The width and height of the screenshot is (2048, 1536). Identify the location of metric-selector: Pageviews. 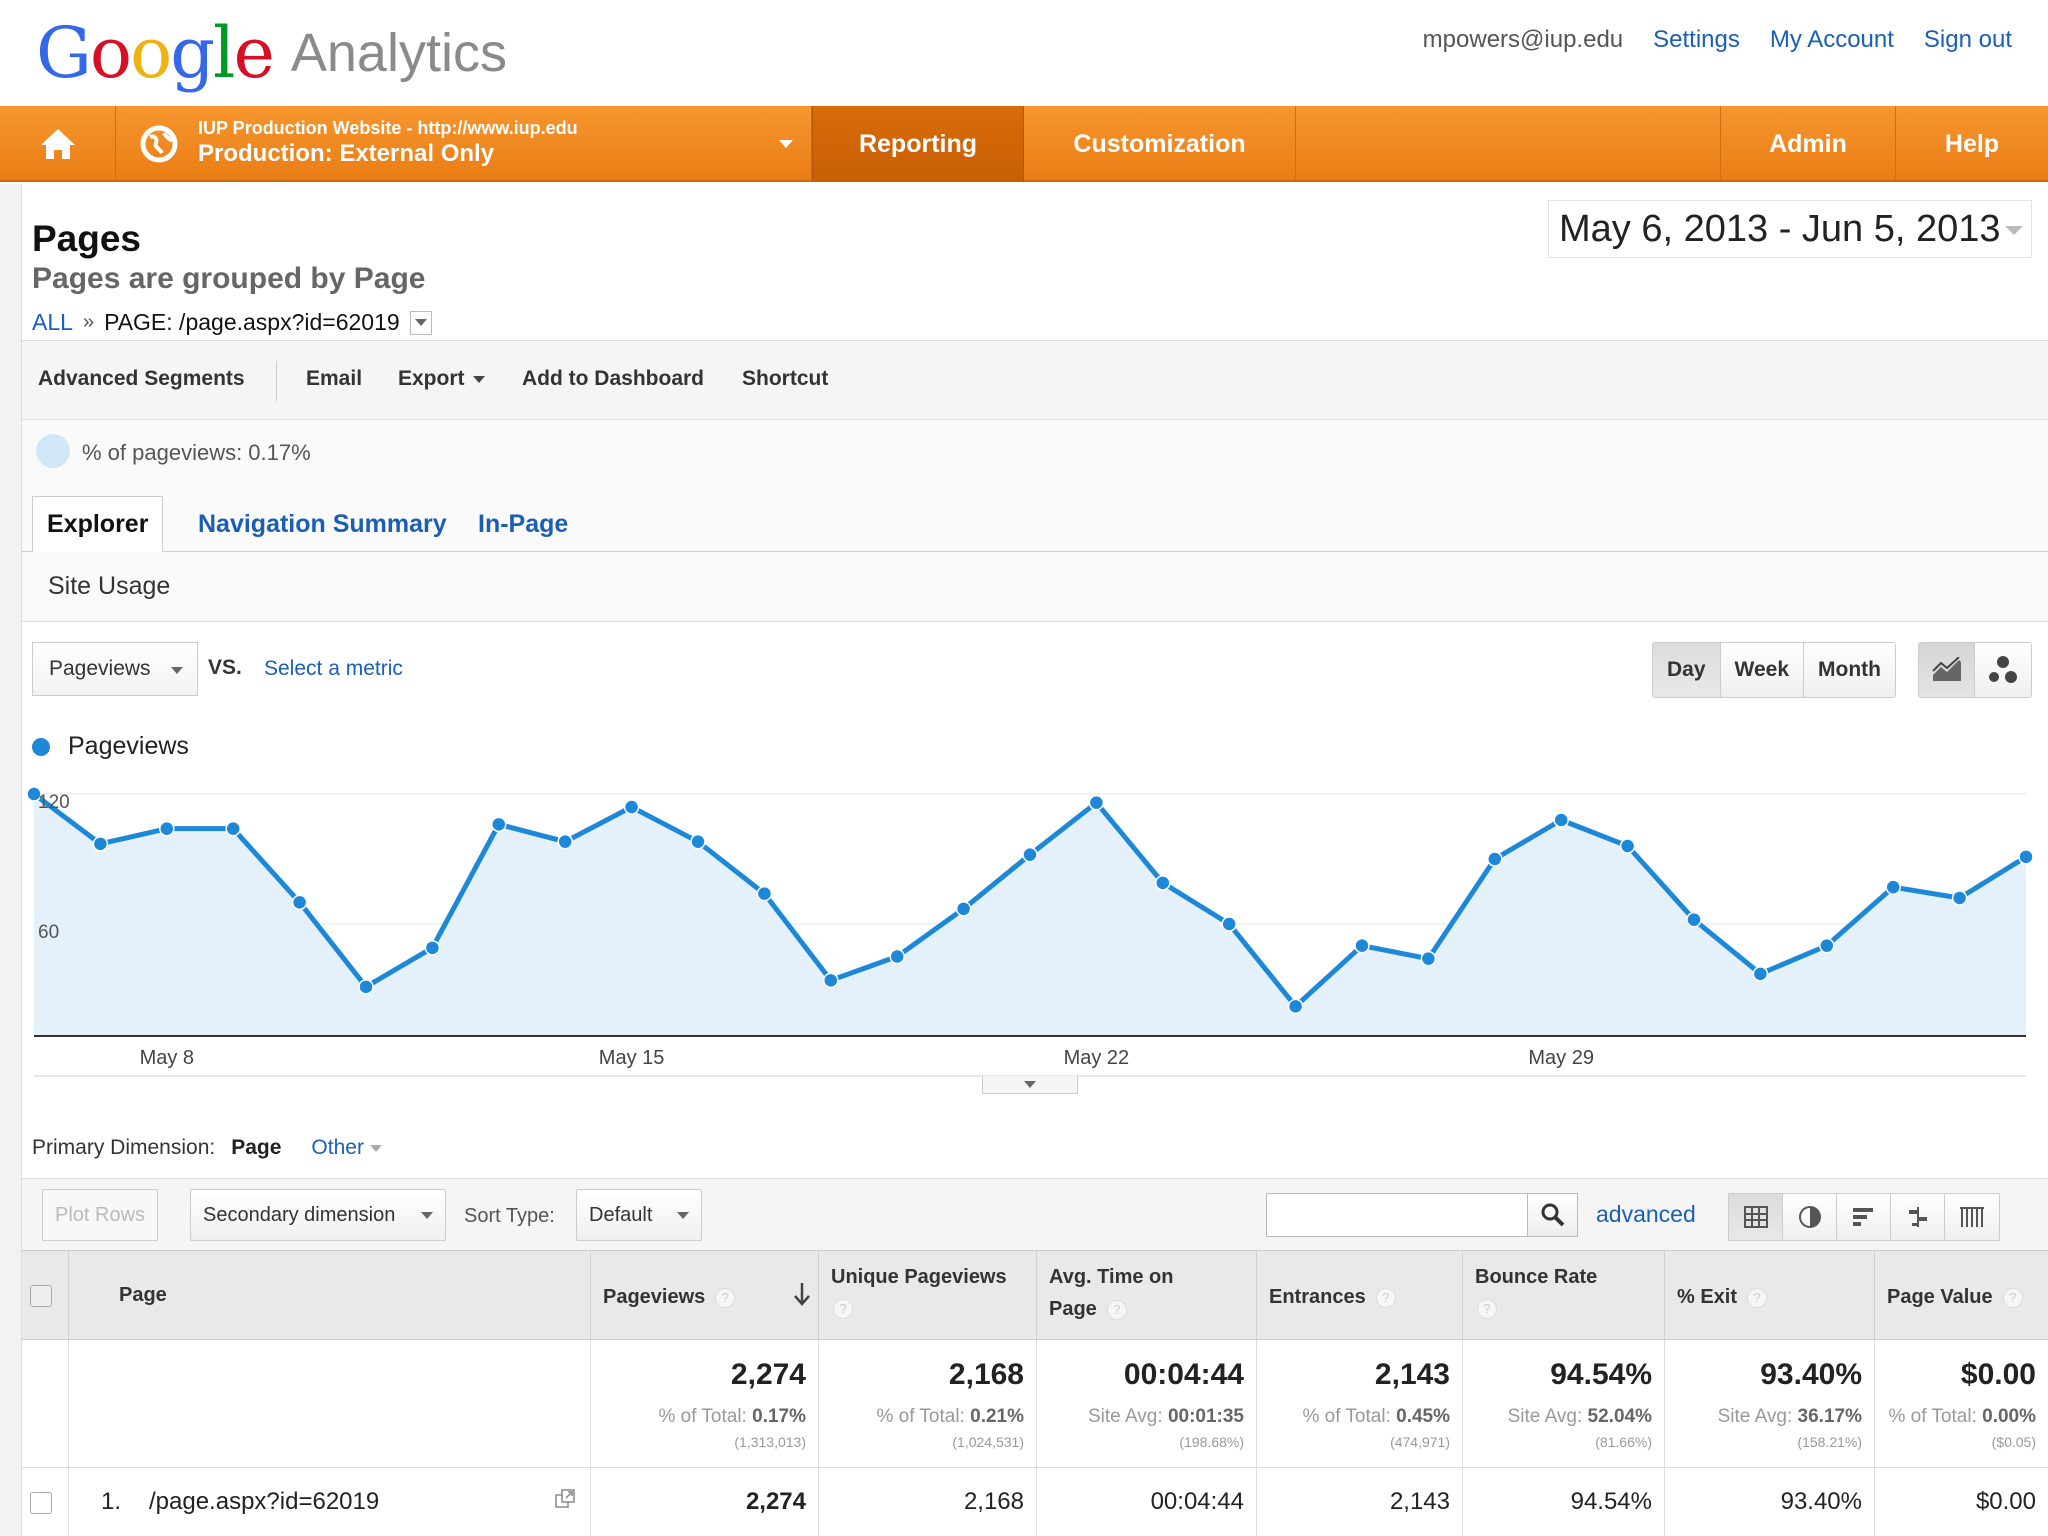
(115, 669).